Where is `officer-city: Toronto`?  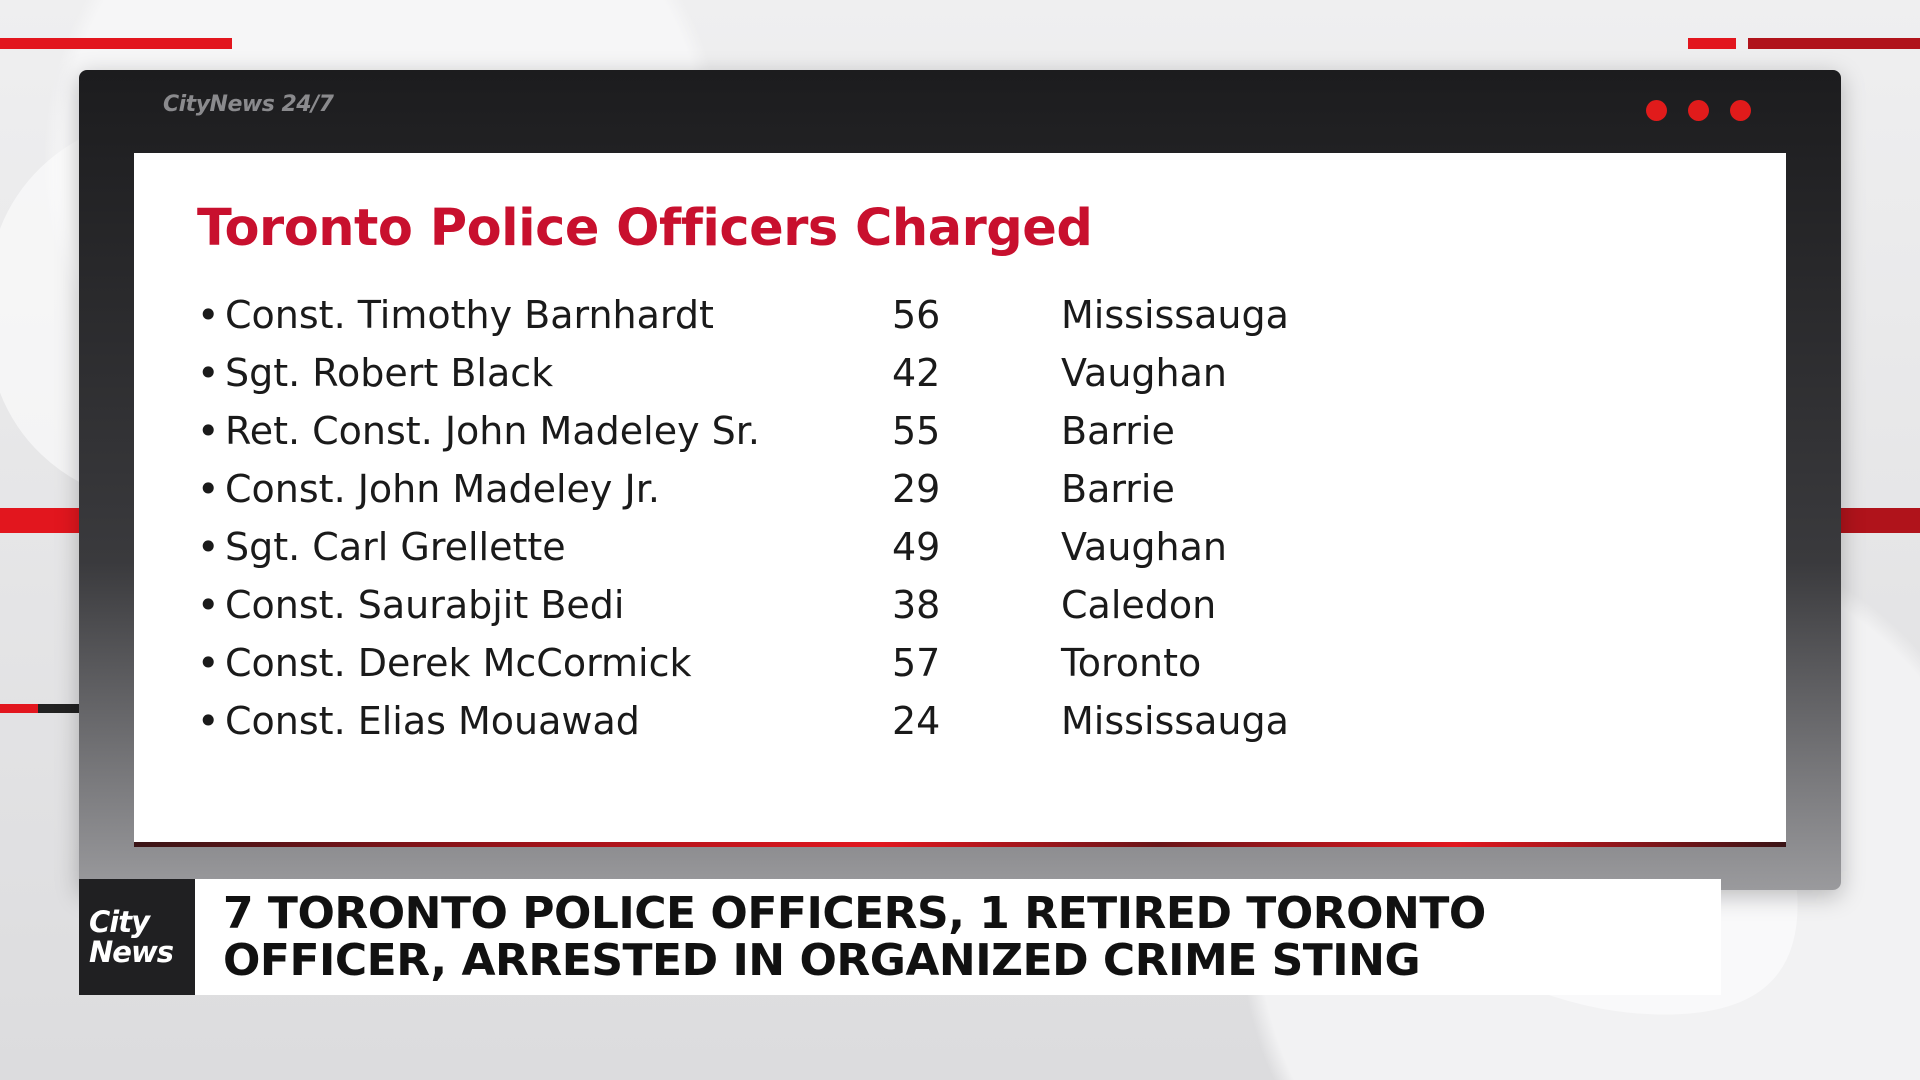
officer-city: Toronto is located at coordinates (1131, 663).